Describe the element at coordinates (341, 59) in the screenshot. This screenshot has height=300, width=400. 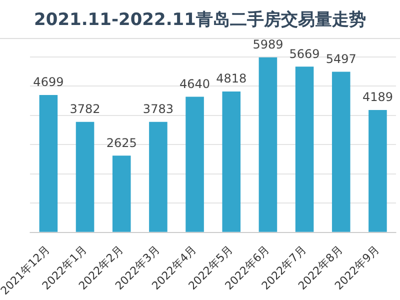
I see `data-label: 5497` at that location.